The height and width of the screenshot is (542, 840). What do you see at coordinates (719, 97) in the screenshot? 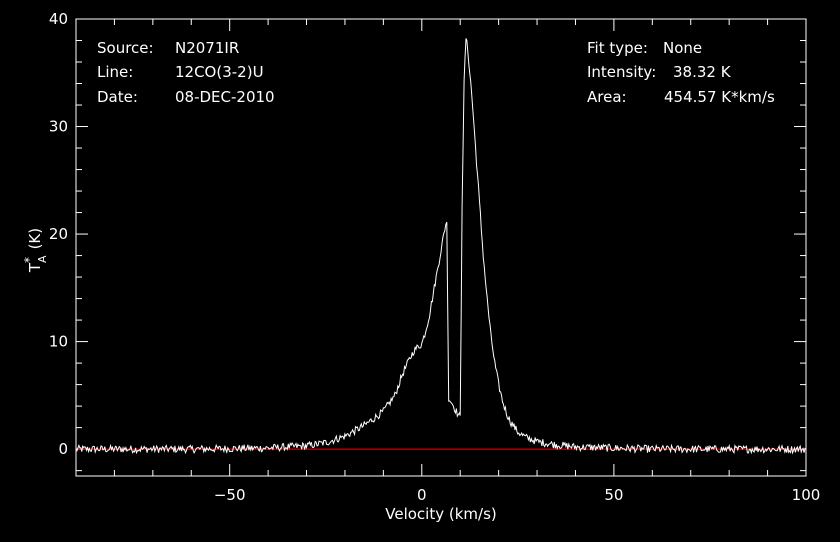
I see `area-value: 454.57 K*km/s` at bounding box center [719, 97].